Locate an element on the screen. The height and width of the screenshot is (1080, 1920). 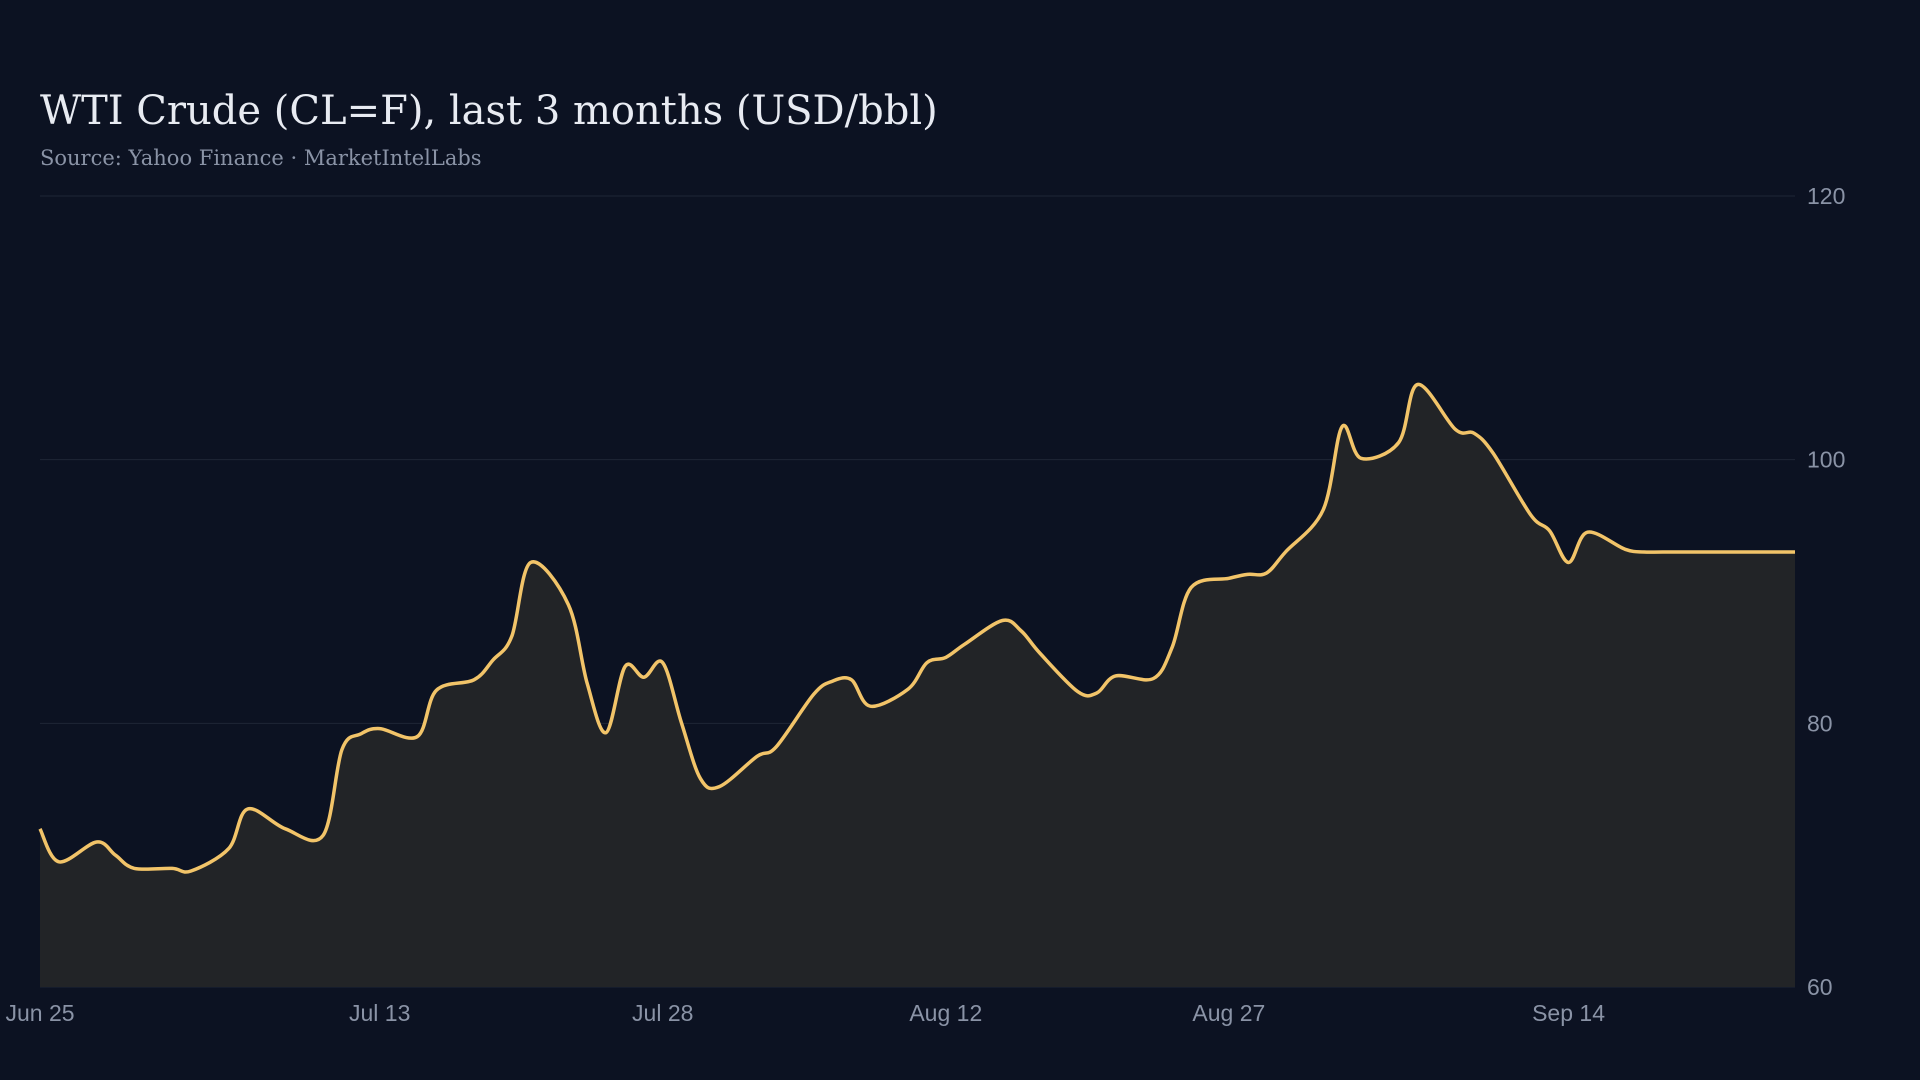
y-tick-label: 80 is located at coordinates (1820, 723).